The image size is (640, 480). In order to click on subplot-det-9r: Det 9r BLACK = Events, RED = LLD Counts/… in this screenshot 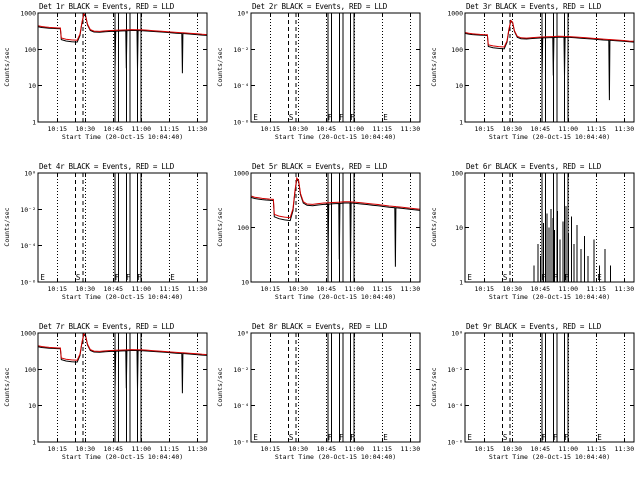, I will do `click(533, 400)`.